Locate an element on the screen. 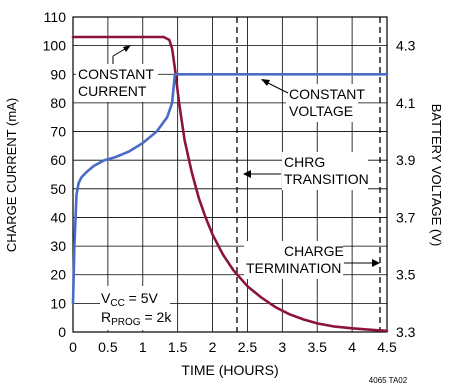  x-tick-label: 3 is located at coordinates (282, 347).